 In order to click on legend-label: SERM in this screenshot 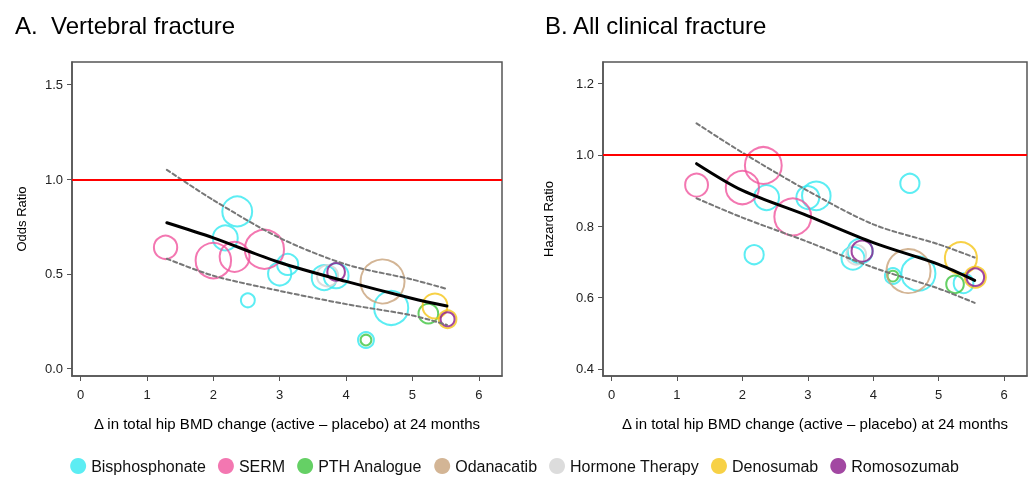, I will do `click(262, 466)`.